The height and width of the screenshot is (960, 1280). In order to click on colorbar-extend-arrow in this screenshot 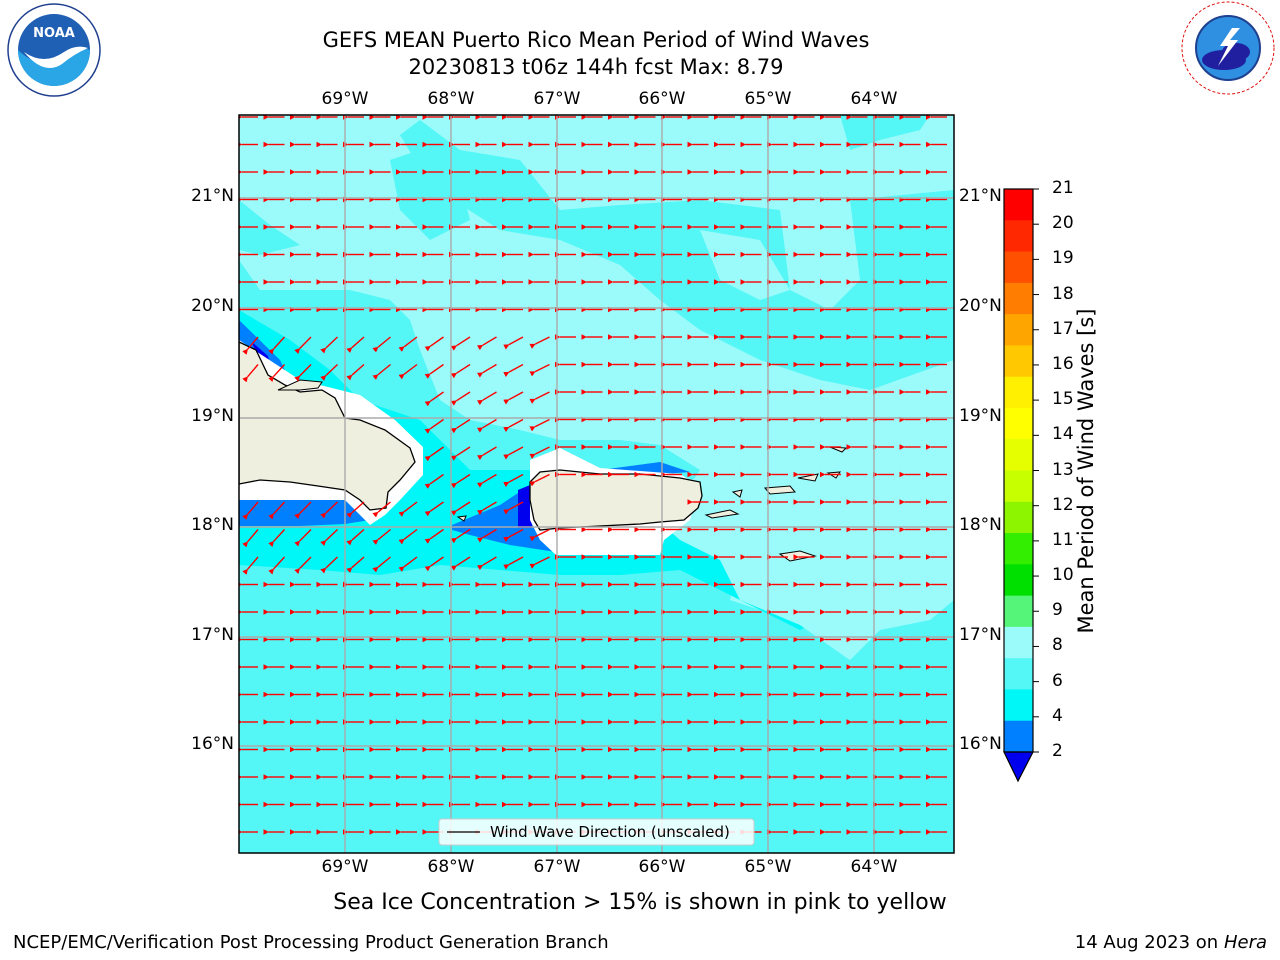, I will do `click(1018, 767)`.